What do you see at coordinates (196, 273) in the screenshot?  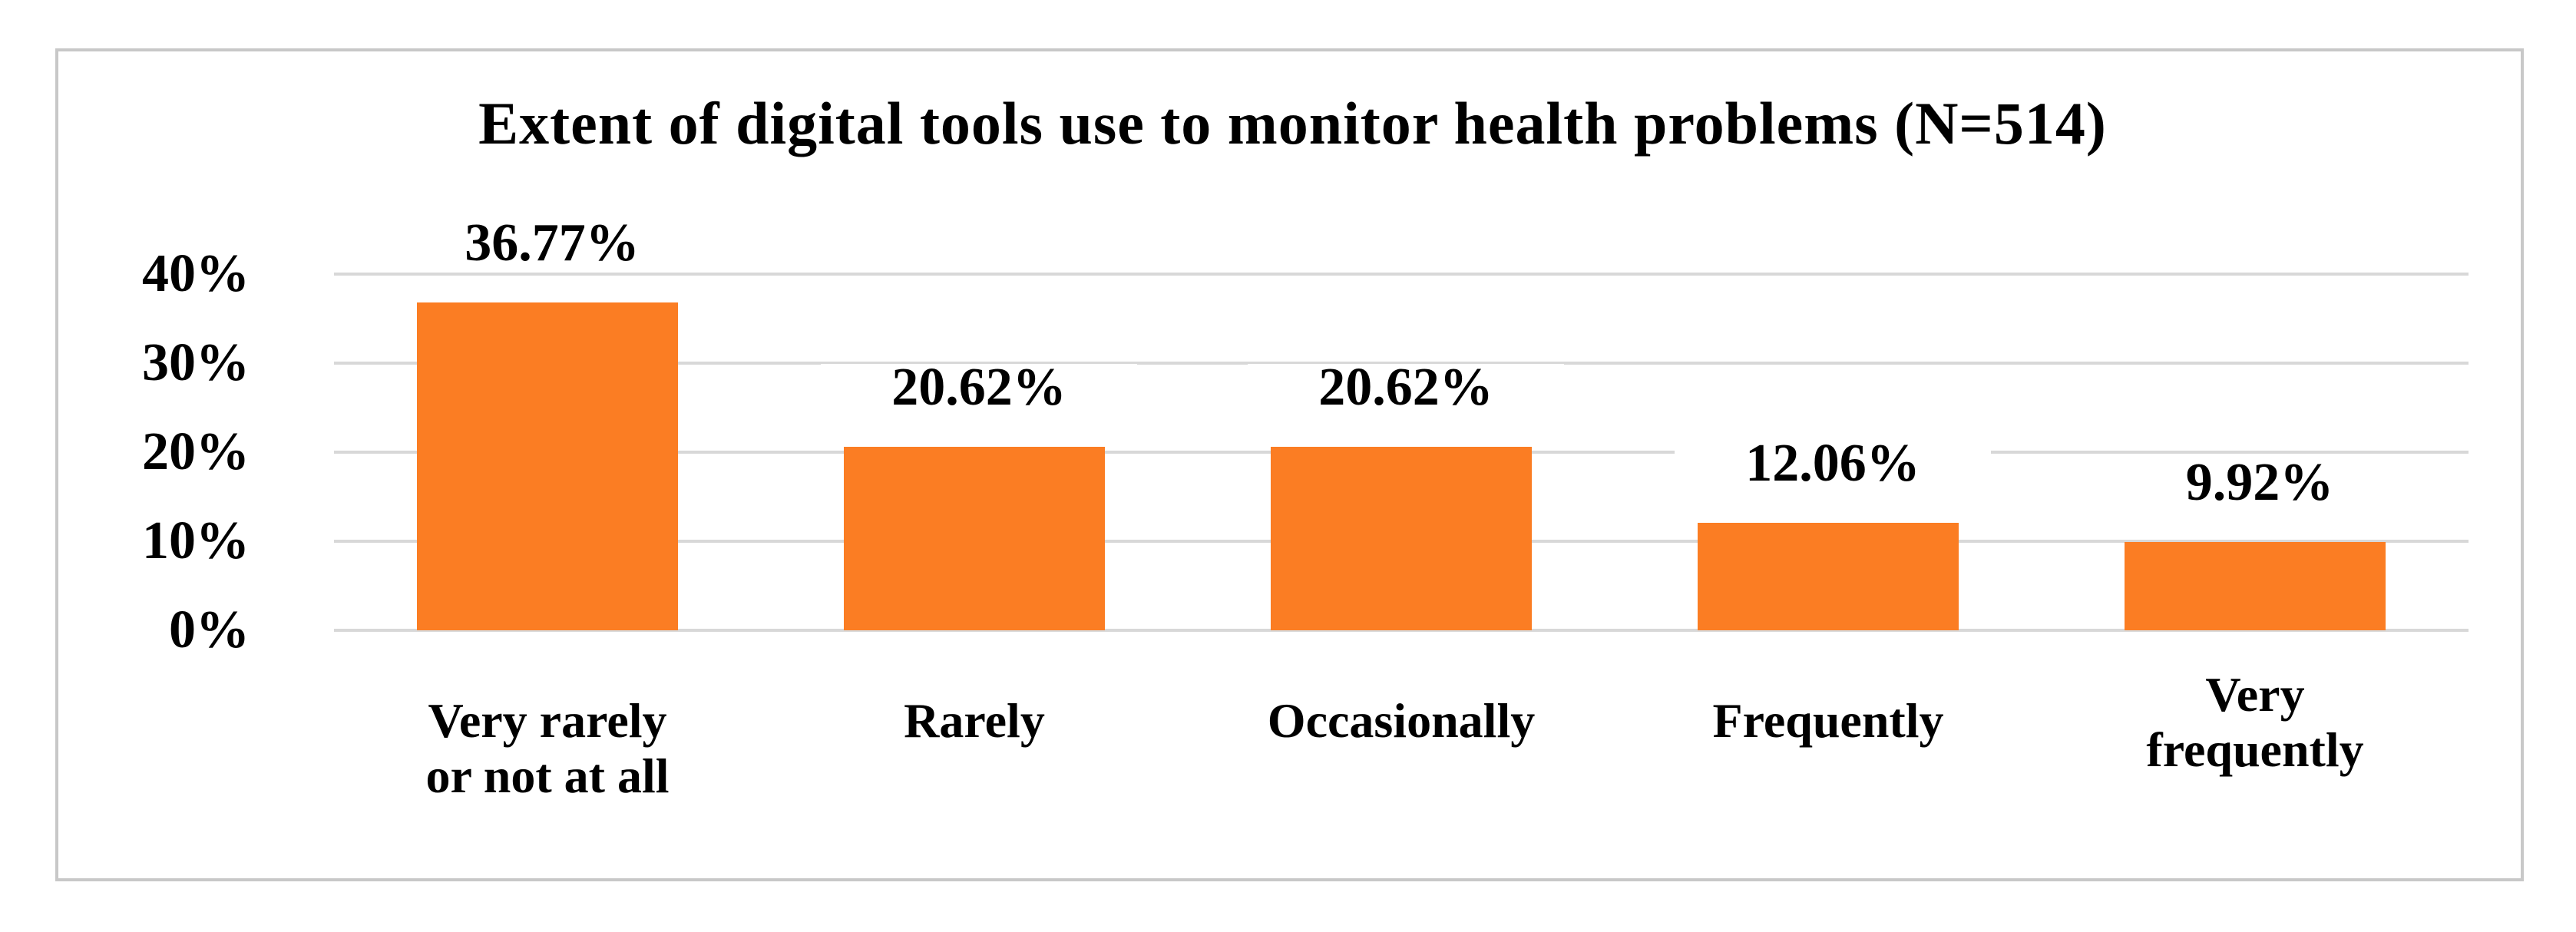 I see `y-axis-tick-label: 40%` at bounding box center [196, 273].